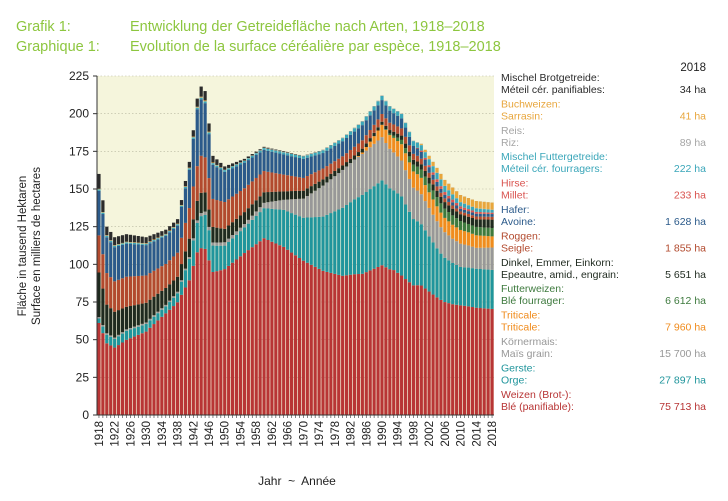  Describe the element at coordinates (520, 316) in the screenshot. I see `legend-name-de: Triticale:` at that location.